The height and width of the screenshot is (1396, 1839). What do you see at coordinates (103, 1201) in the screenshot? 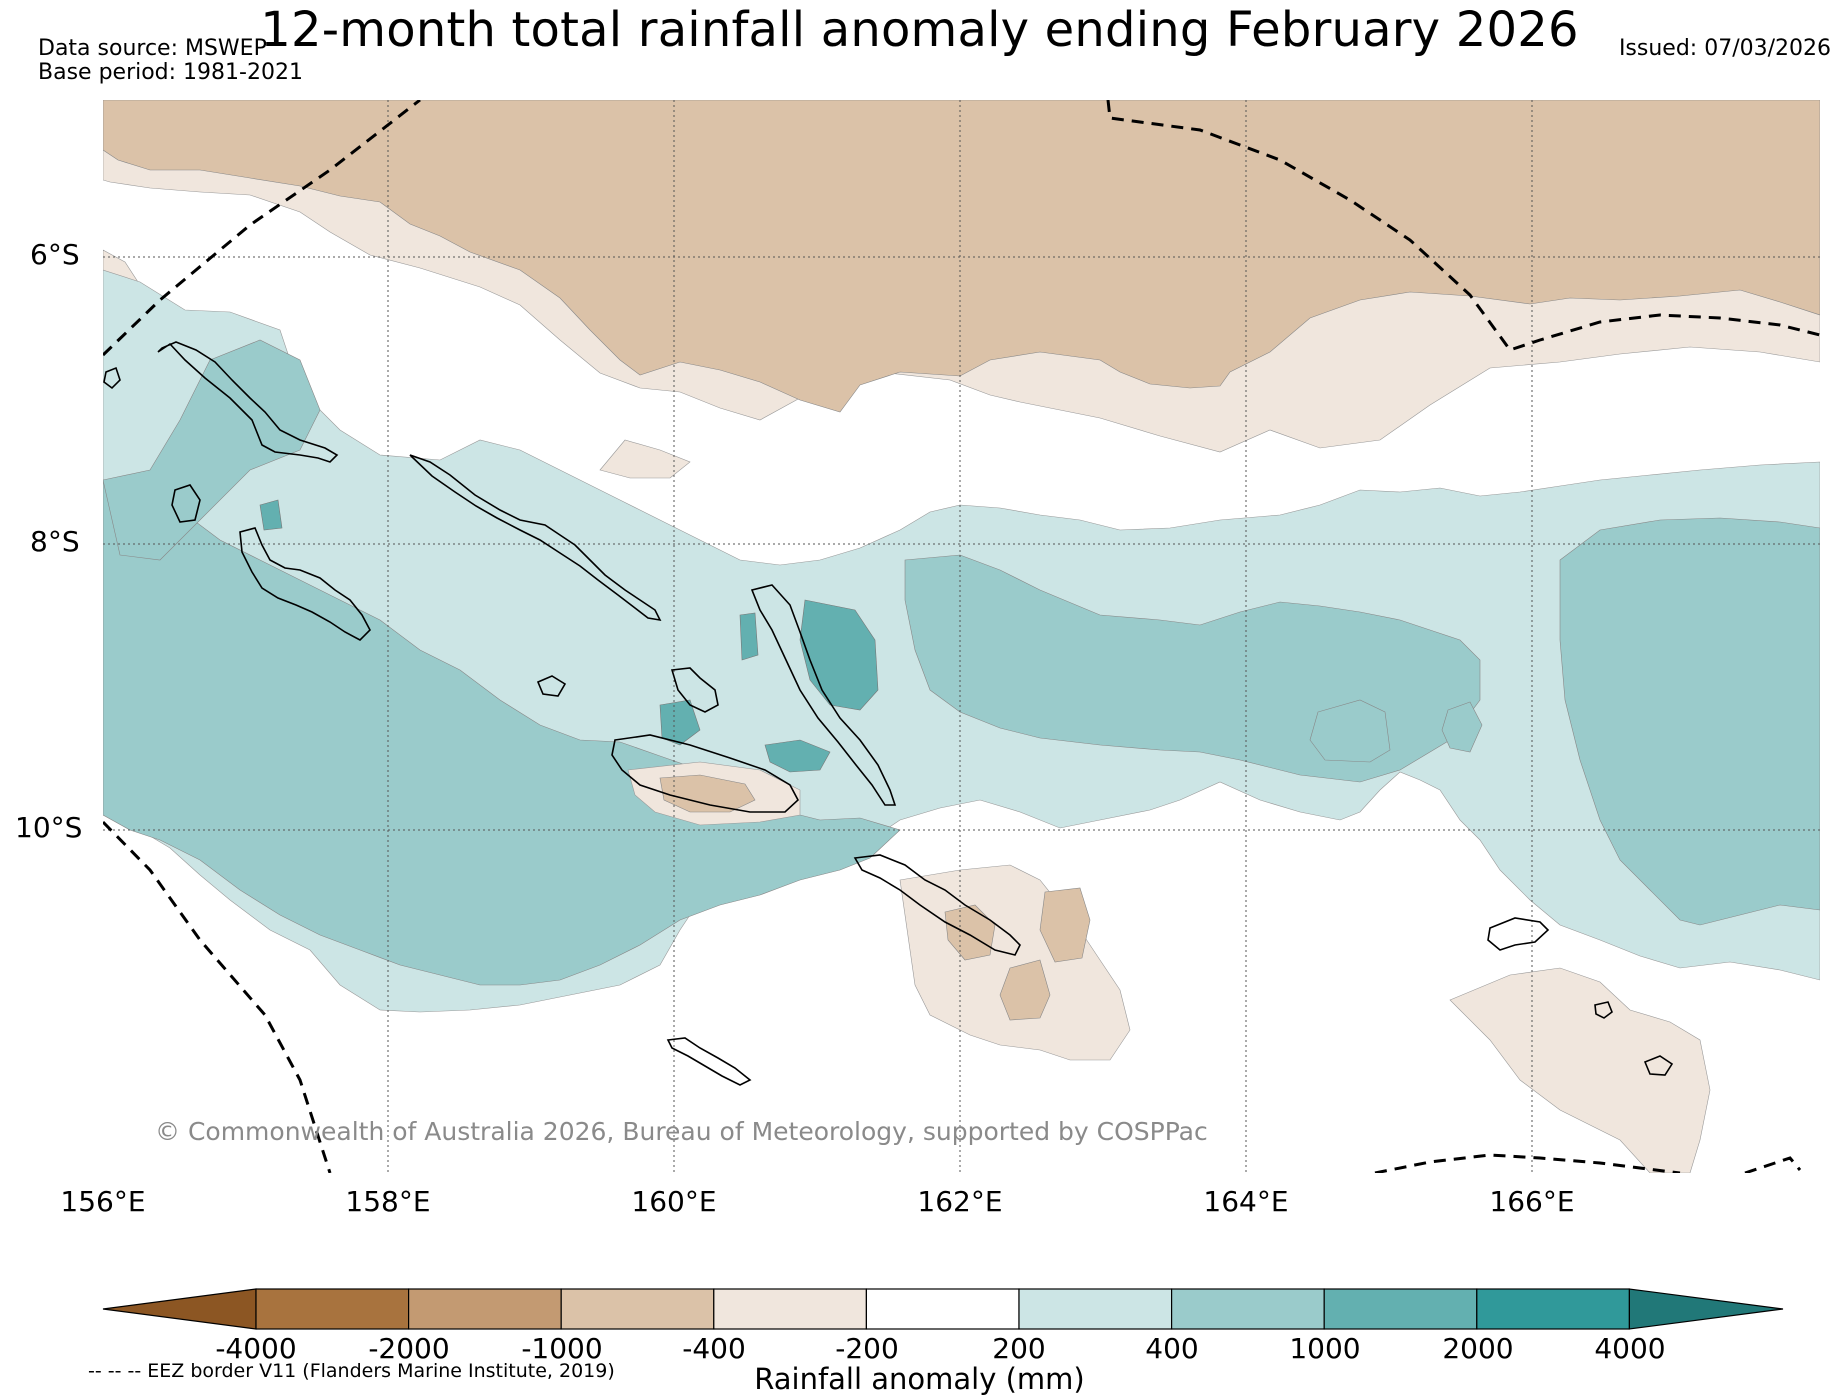
I see `longitude-label-156e: 156°E` at bounding box center [103, 1201].